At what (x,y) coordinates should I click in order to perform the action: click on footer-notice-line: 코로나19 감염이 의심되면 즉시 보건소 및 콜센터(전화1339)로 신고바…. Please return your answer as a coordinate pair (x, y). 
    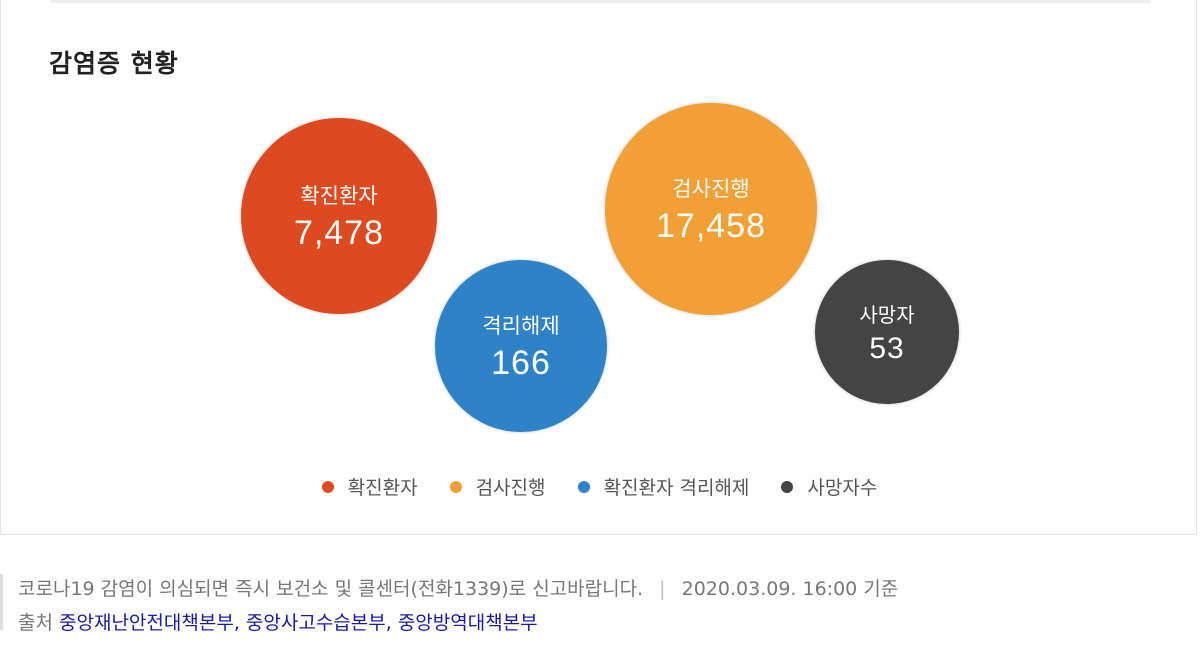
    Looking at the image, I should click on (458, 587).